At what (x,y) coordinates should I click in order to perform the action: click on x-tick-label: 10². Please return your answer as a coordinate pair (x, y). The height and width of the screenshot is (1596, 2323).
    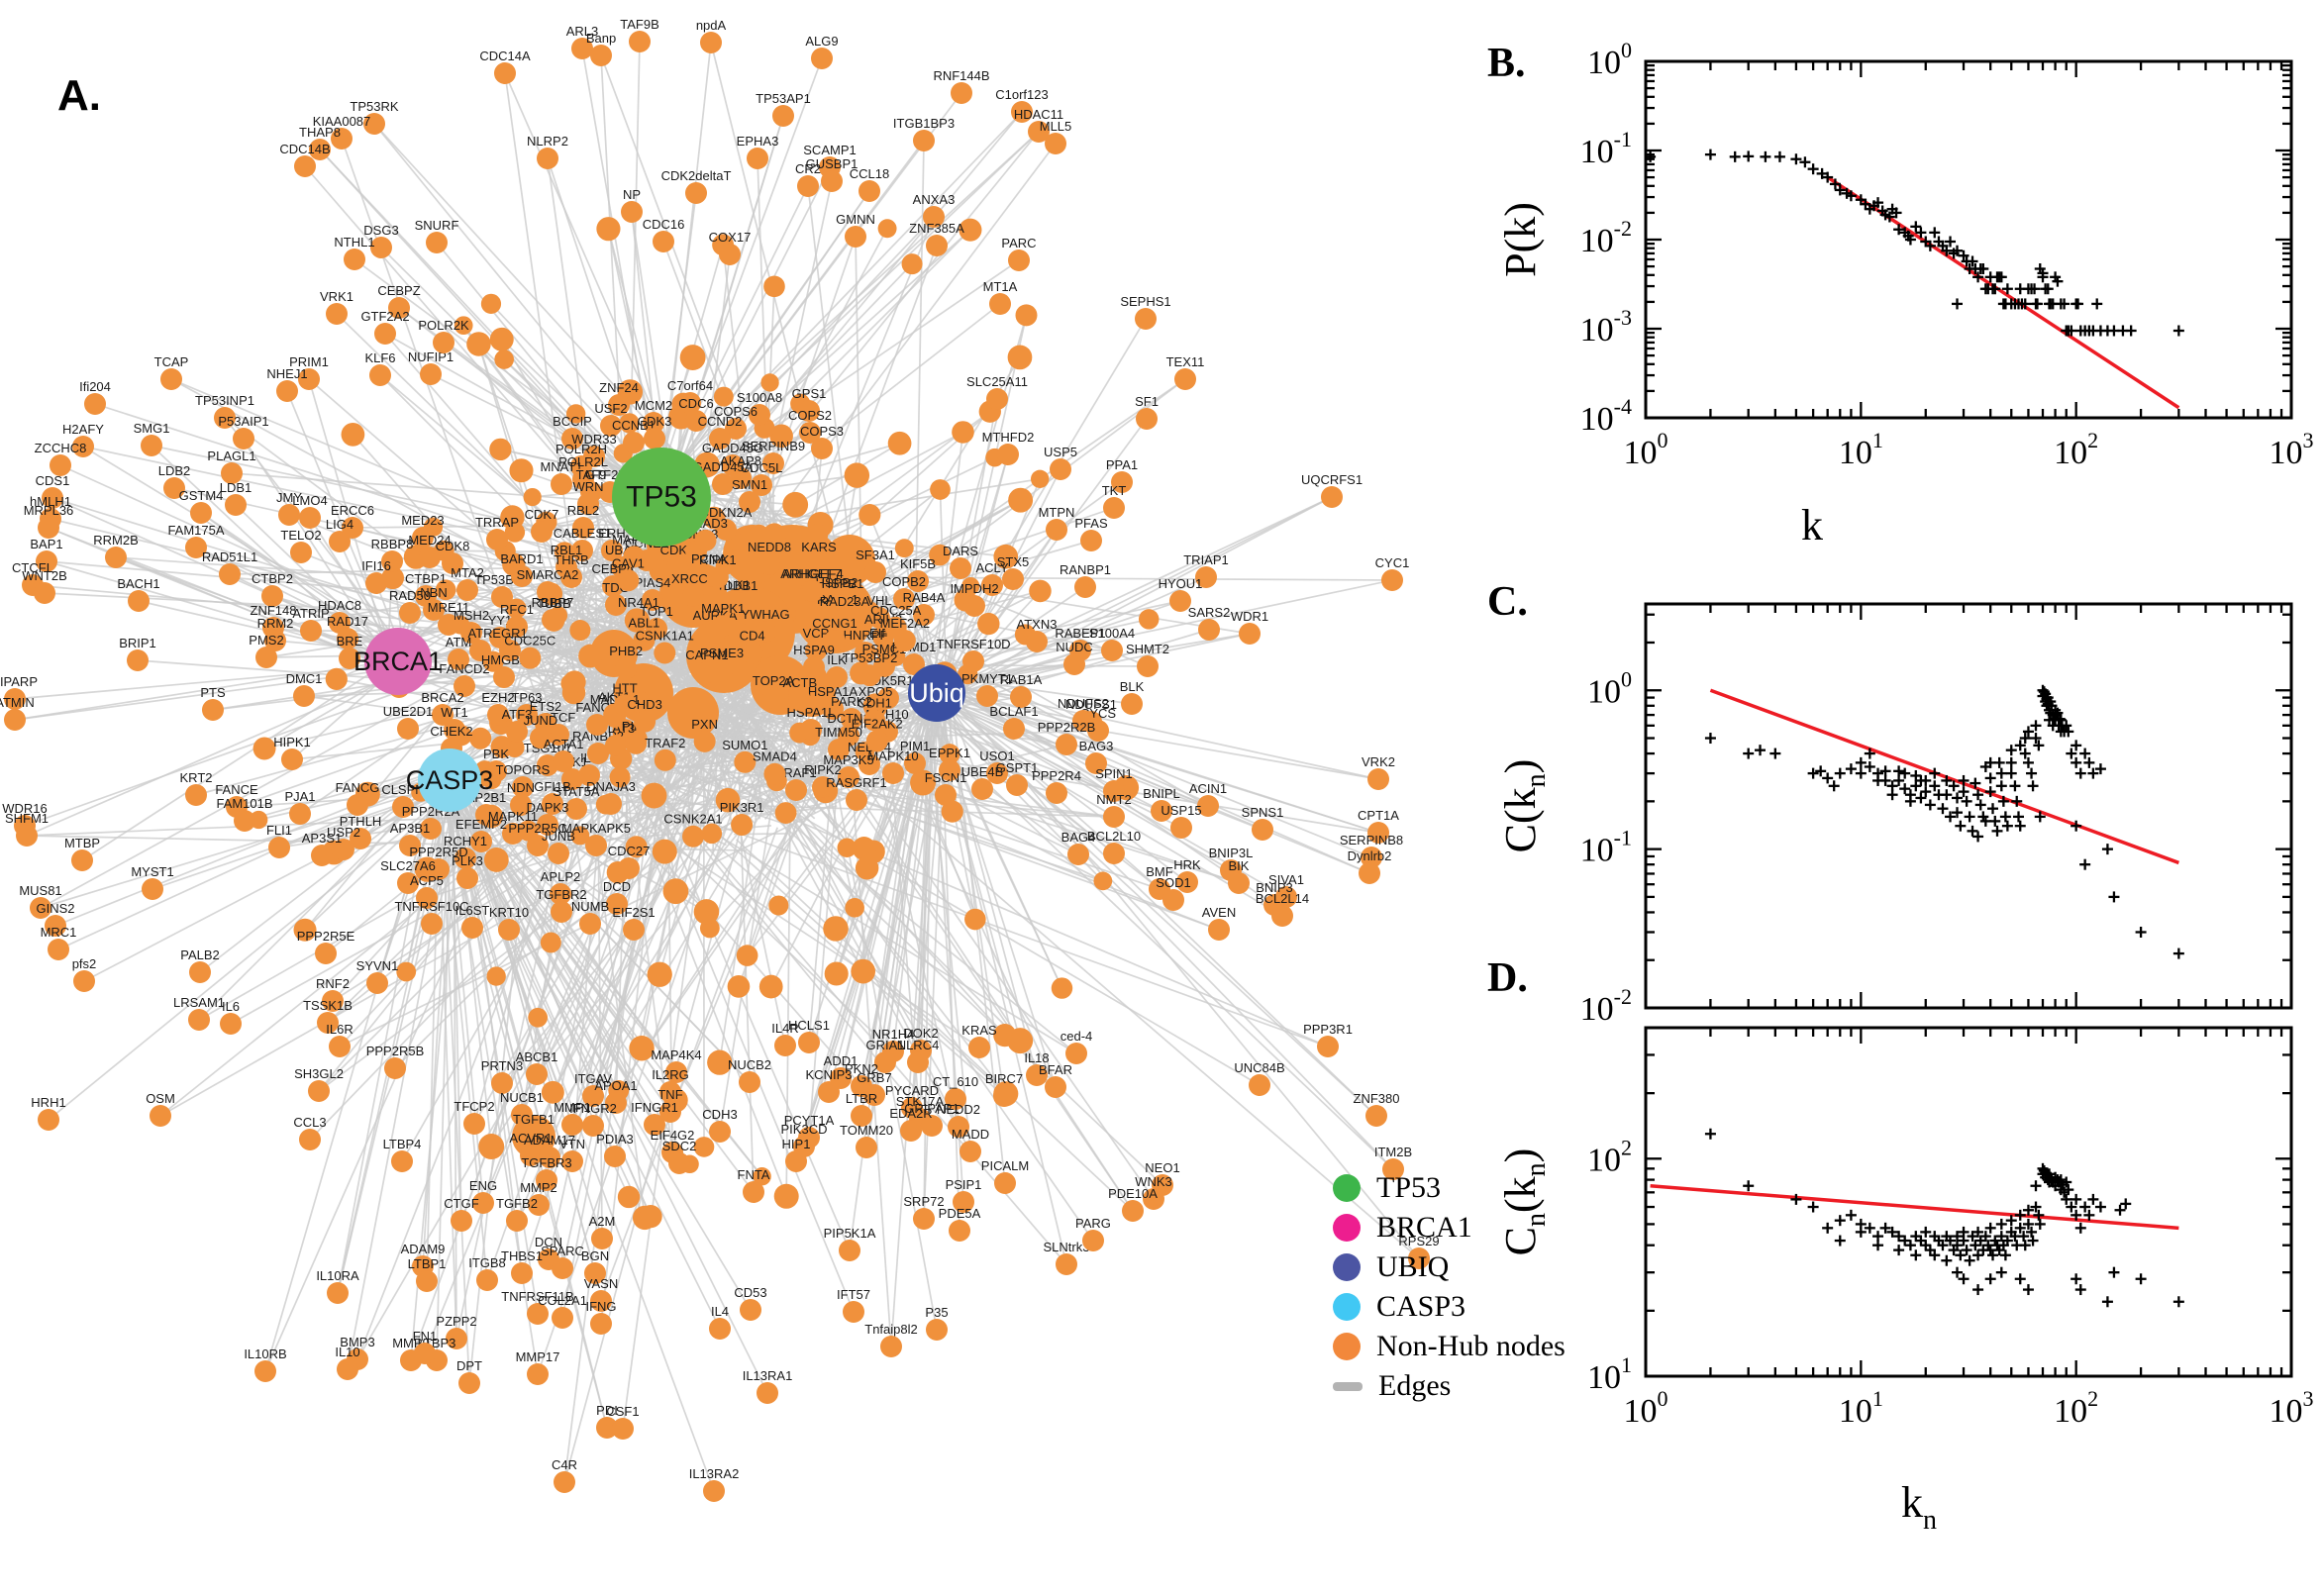
    Looking at the image, I should click on (2076, 1408).